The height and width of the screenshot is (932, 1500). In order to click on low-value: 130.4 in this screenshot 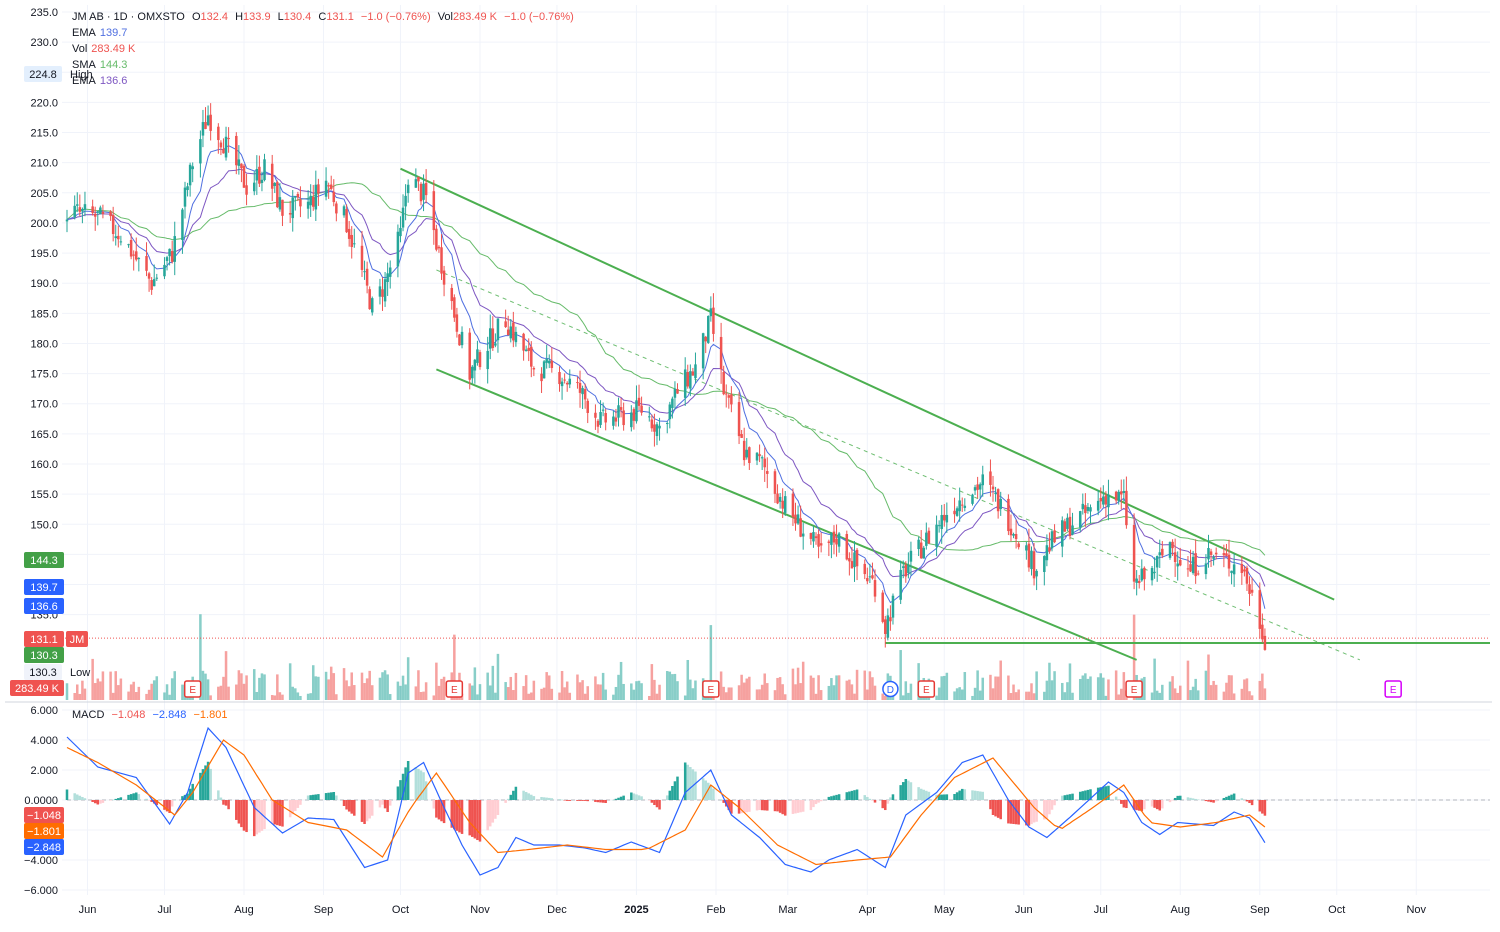, I will do `click(297, 17)`.